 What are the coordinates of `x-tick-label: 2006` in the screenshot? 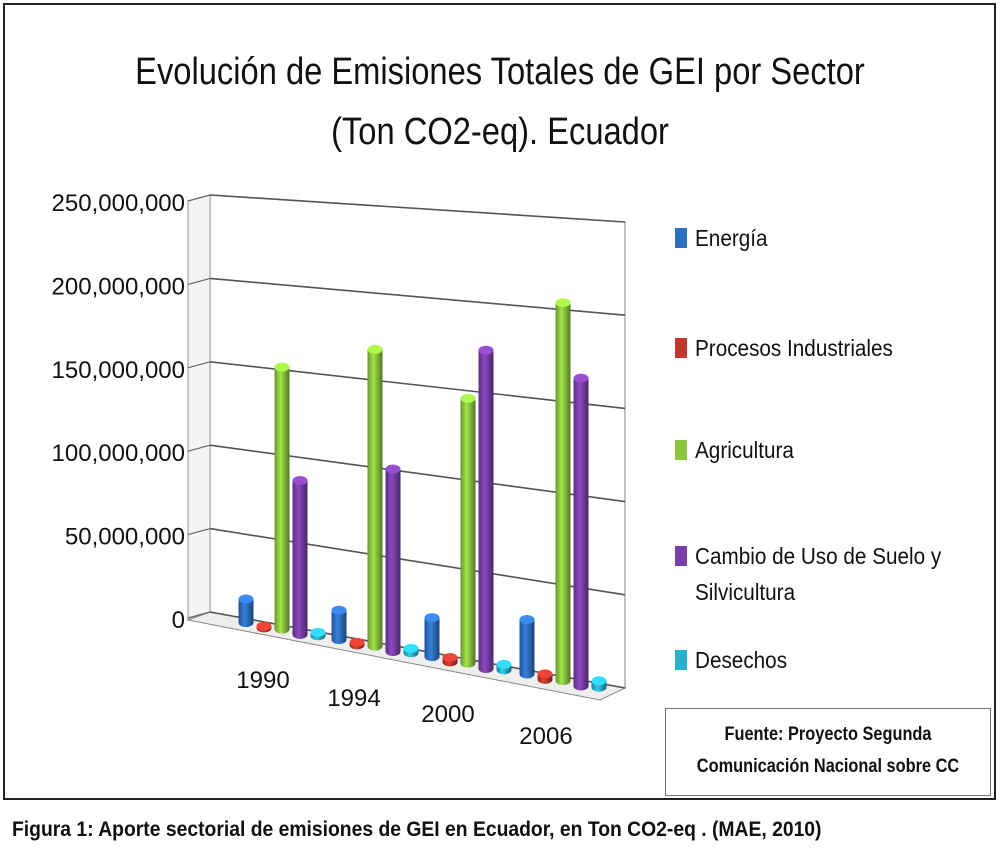 It's located at (545, 736).